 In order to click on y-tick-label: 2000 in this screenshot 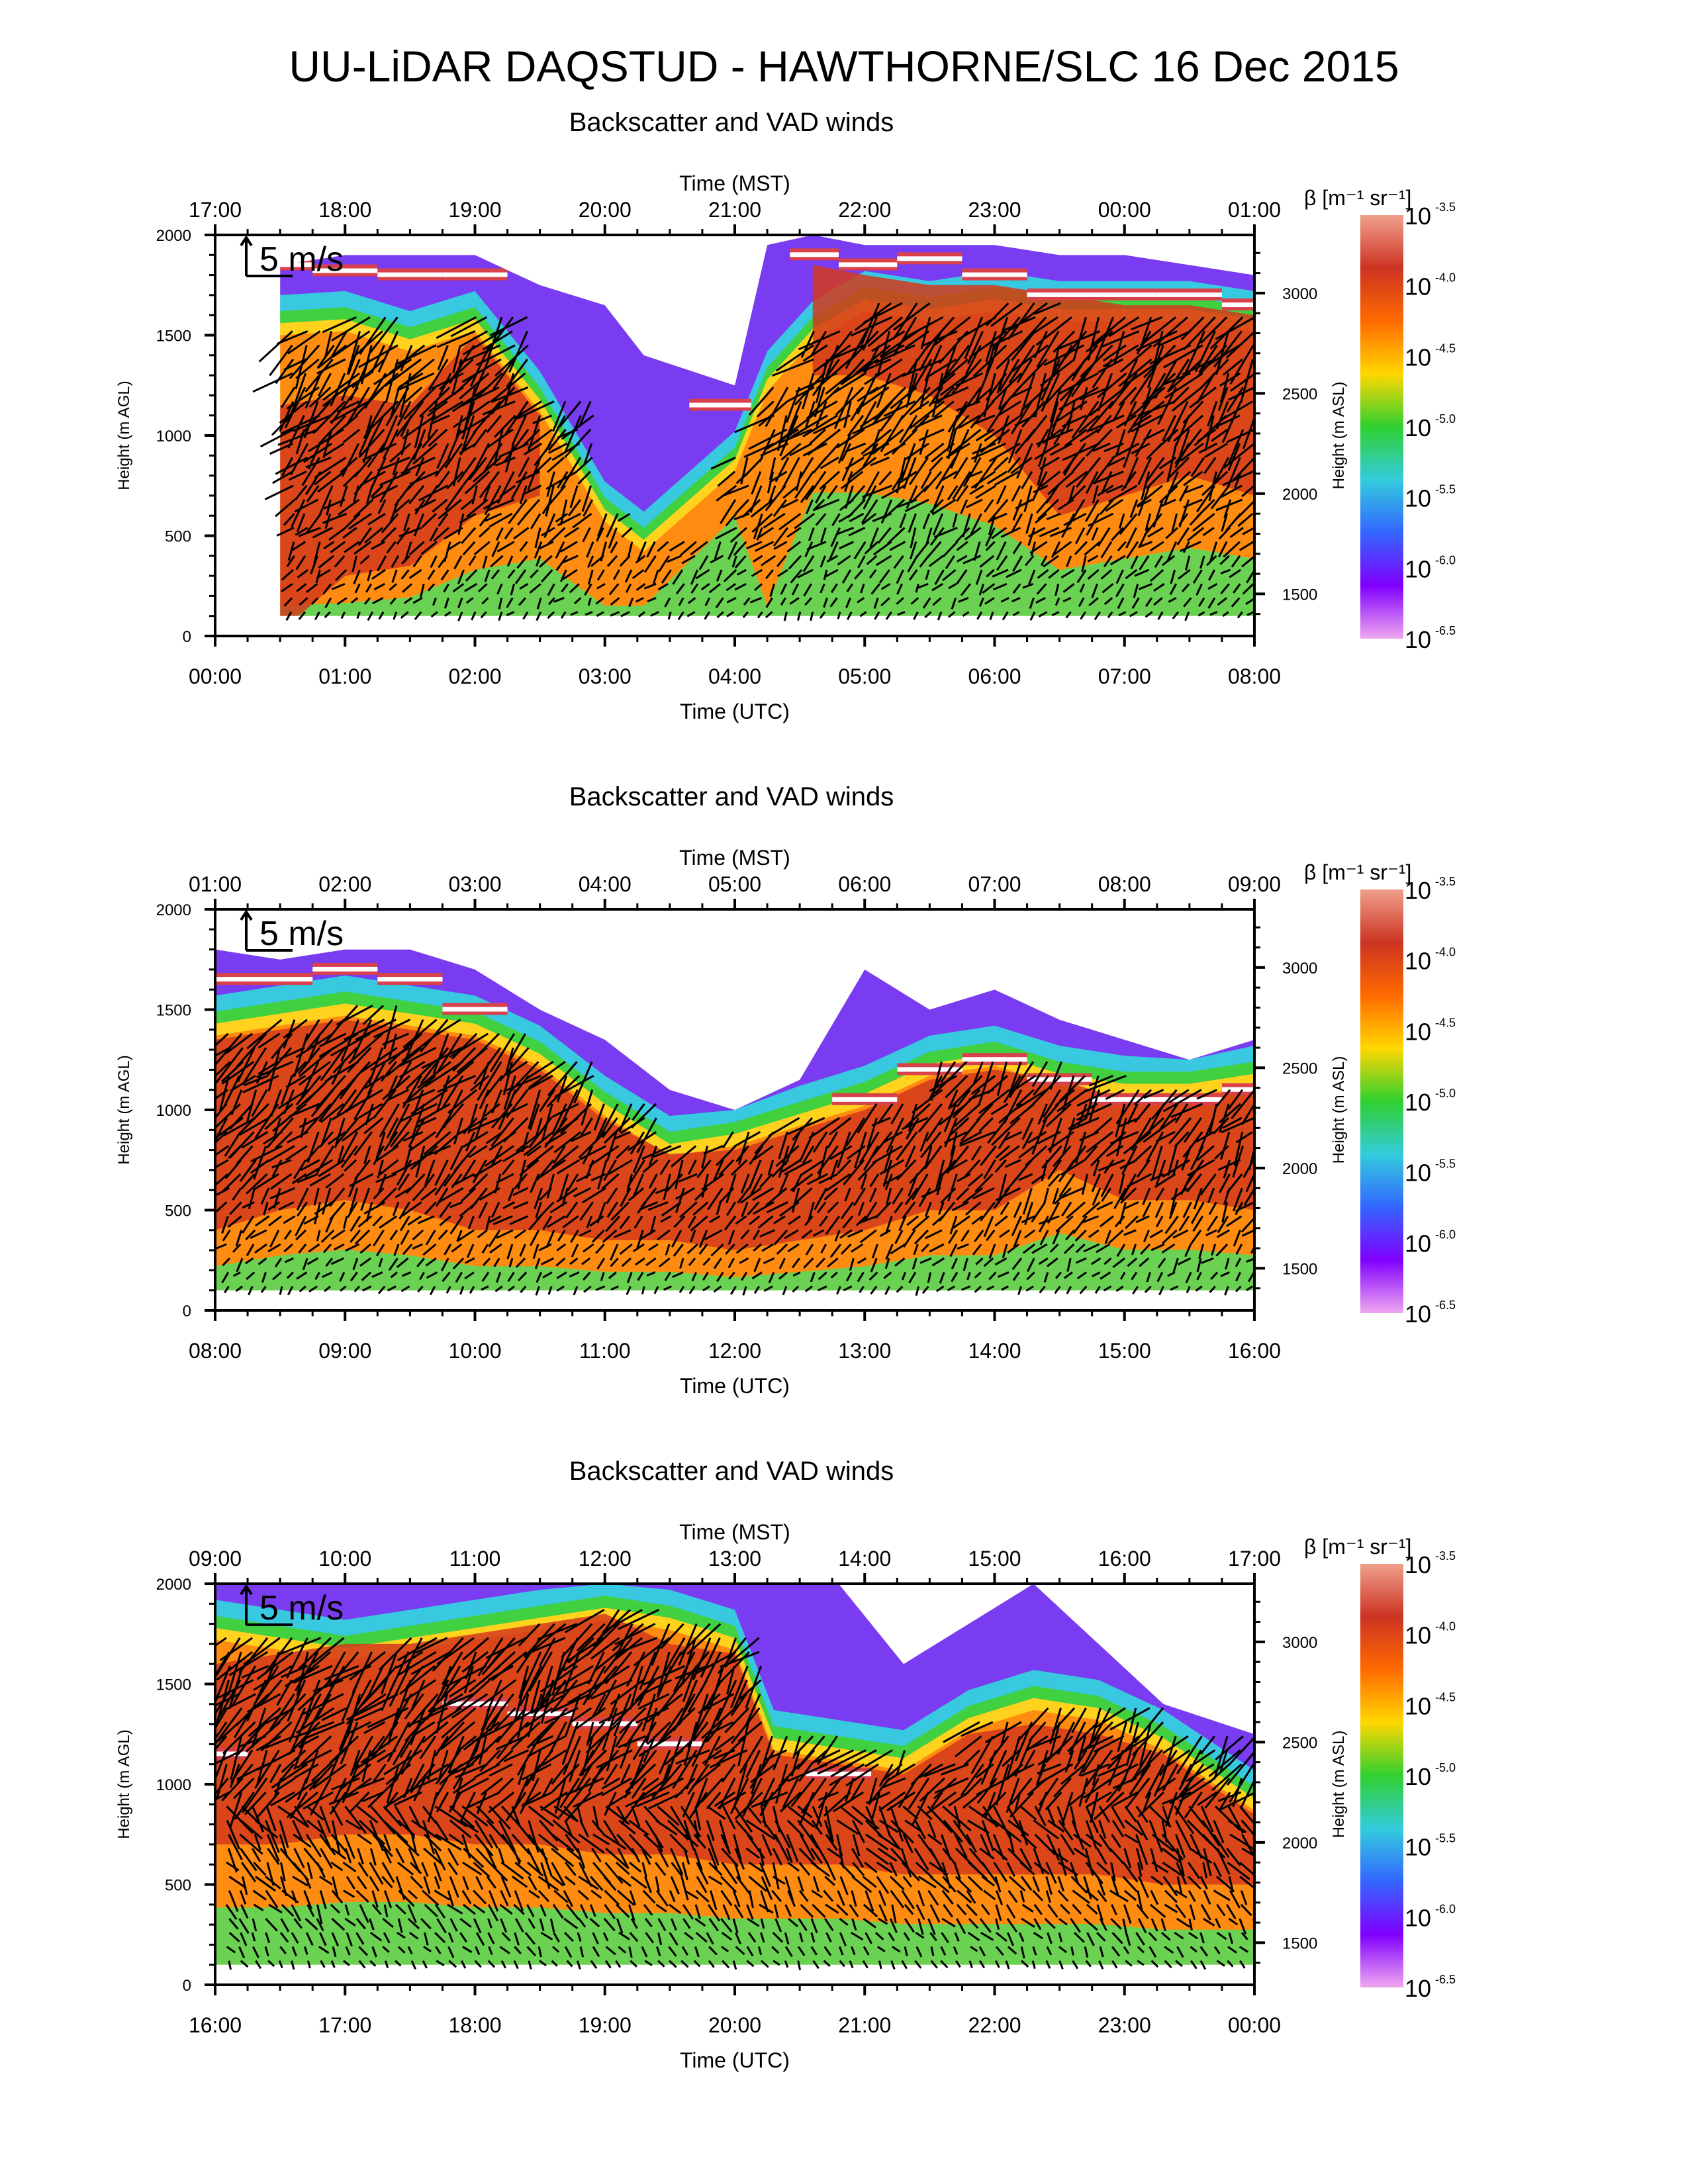, I will do `click(173, 1585)`.